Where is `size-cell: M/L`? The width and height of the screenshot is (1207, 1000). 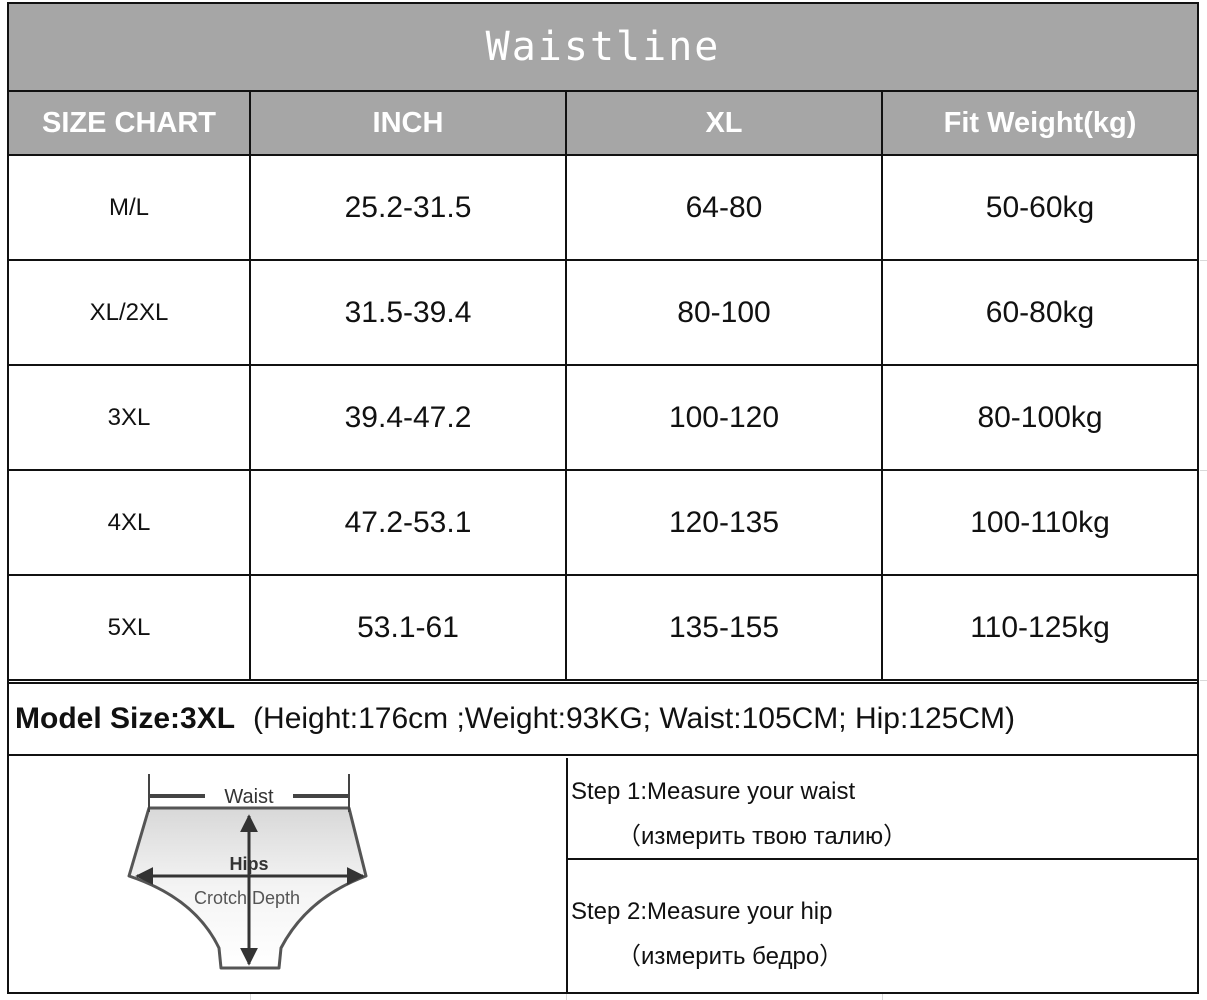 size-cell: M/L is located at coordinates (130, 207).